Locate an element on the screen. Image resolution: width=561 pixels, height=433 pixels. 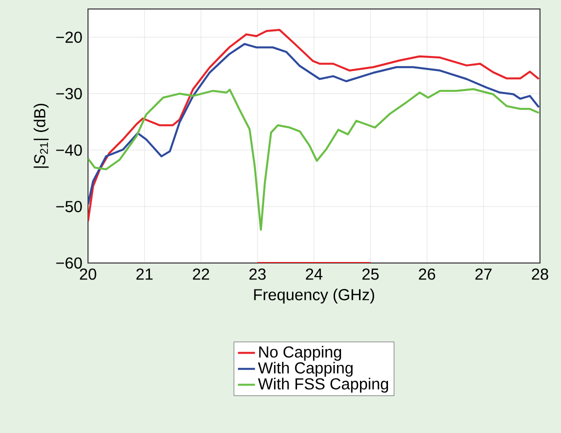
y-tick-label: −30 is located at coordinates (69, 94).